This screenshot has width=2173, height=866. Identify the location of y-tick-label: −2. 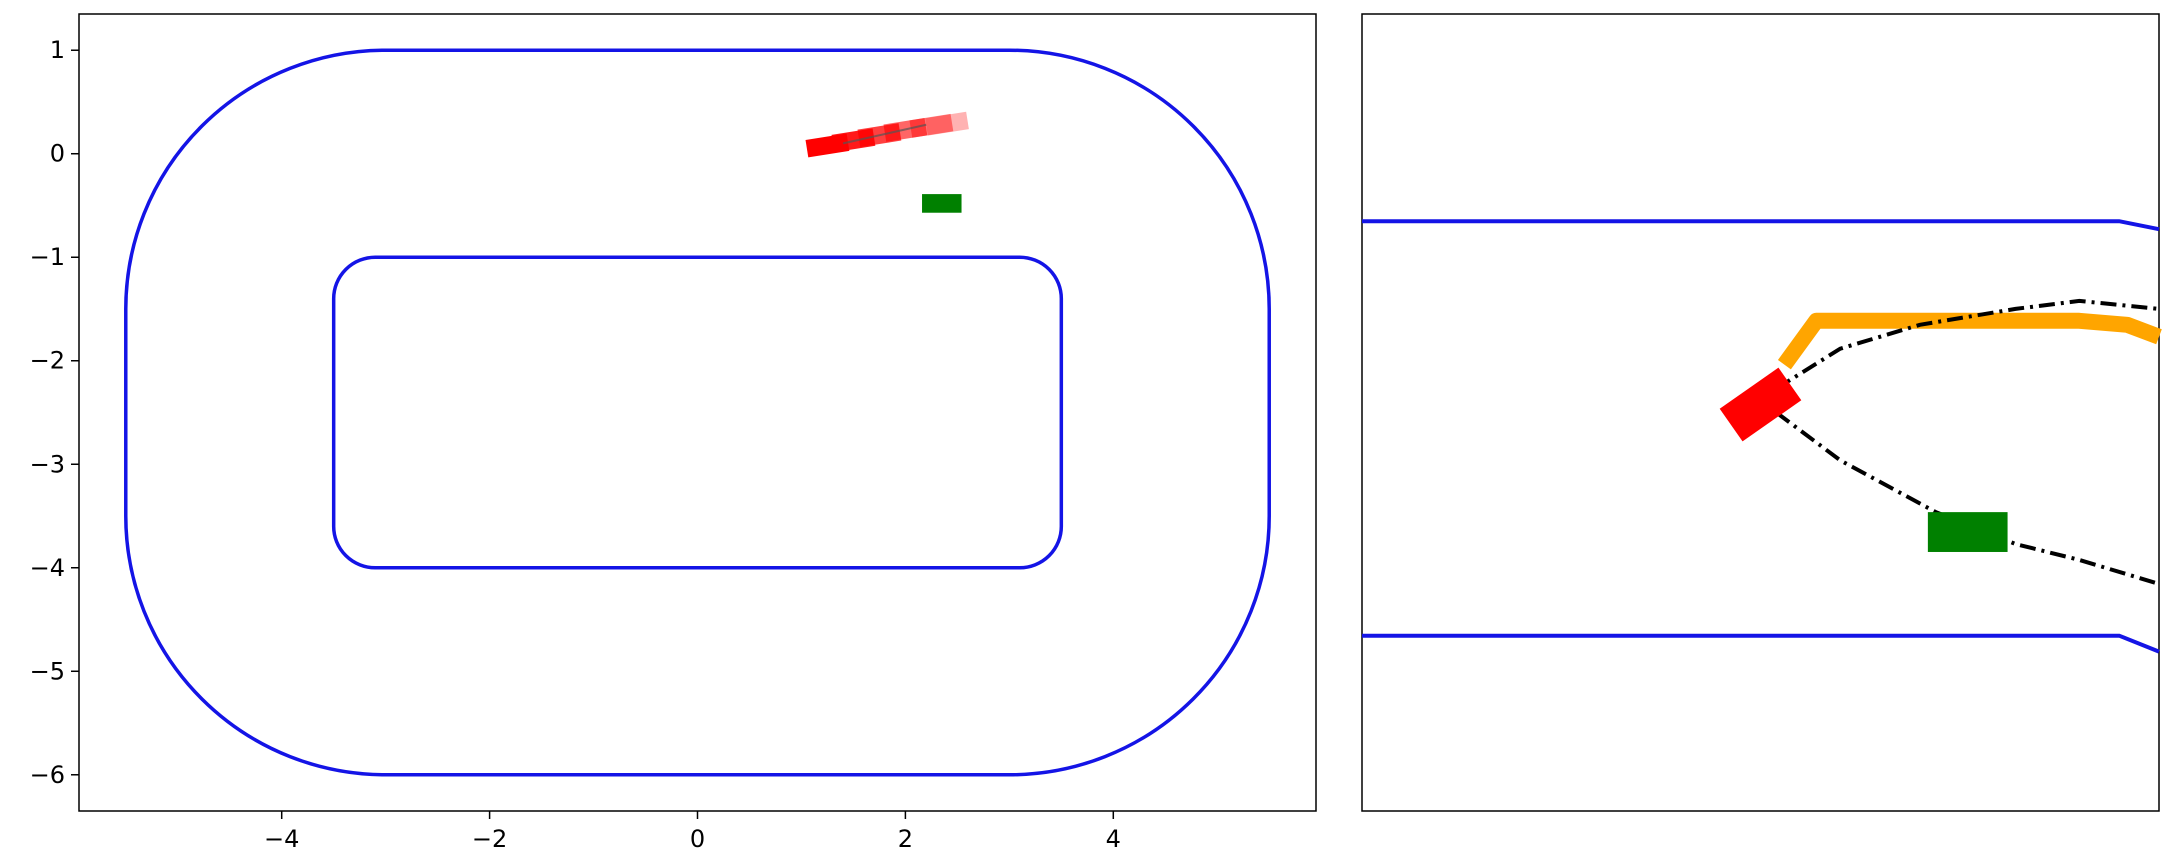
(47, 361).